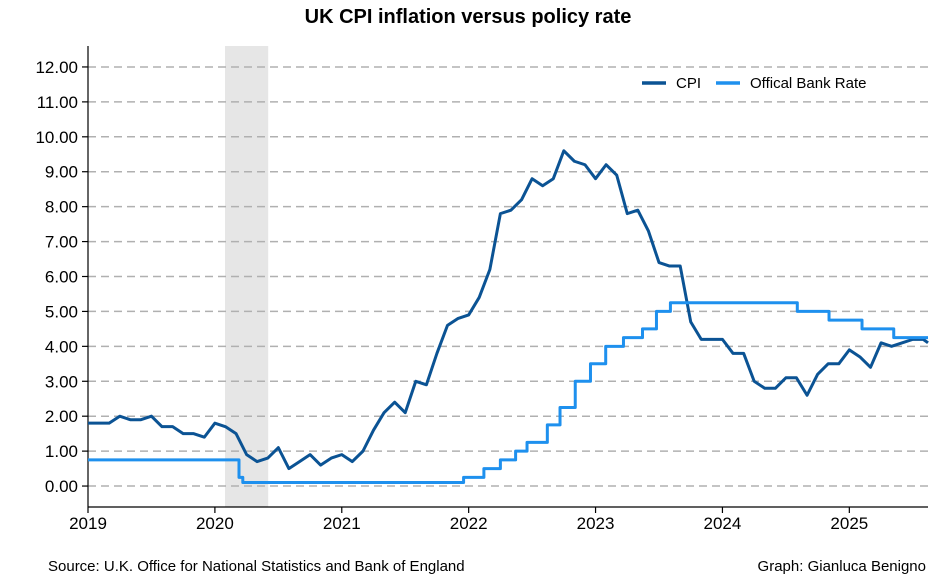 The height and width of the screenshot is (586, 936). Describe the element at coordinates (61, 381) in the screenshot. I see `y-tick-label: 3.00` at that location.